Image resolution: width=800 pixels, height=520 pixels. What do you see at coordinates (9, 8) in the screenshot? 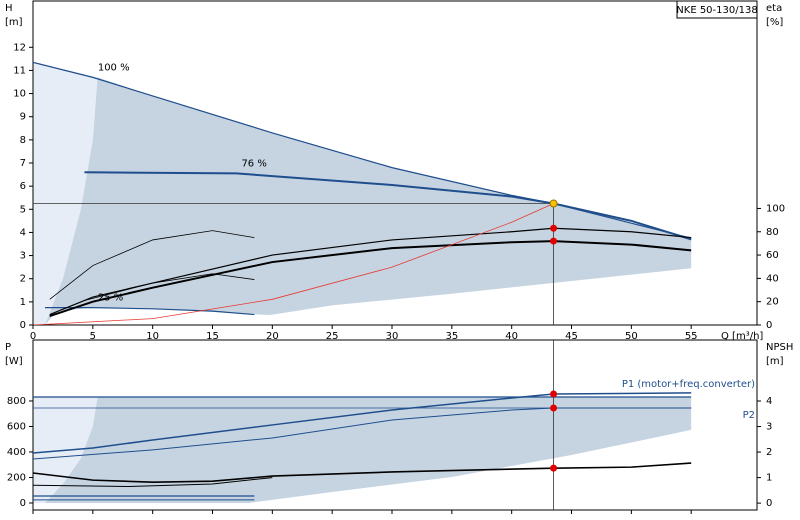
I see `y-axis-label: H` at bounding box center [9, 8].